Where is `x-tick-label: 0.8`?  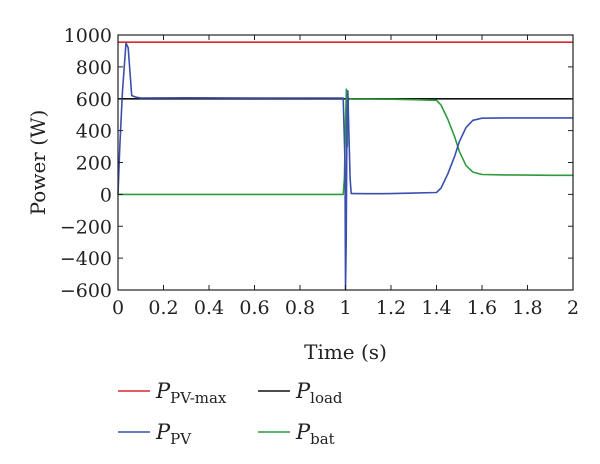
x-tick-label: 0.8 is located at coordinates (300, 308).